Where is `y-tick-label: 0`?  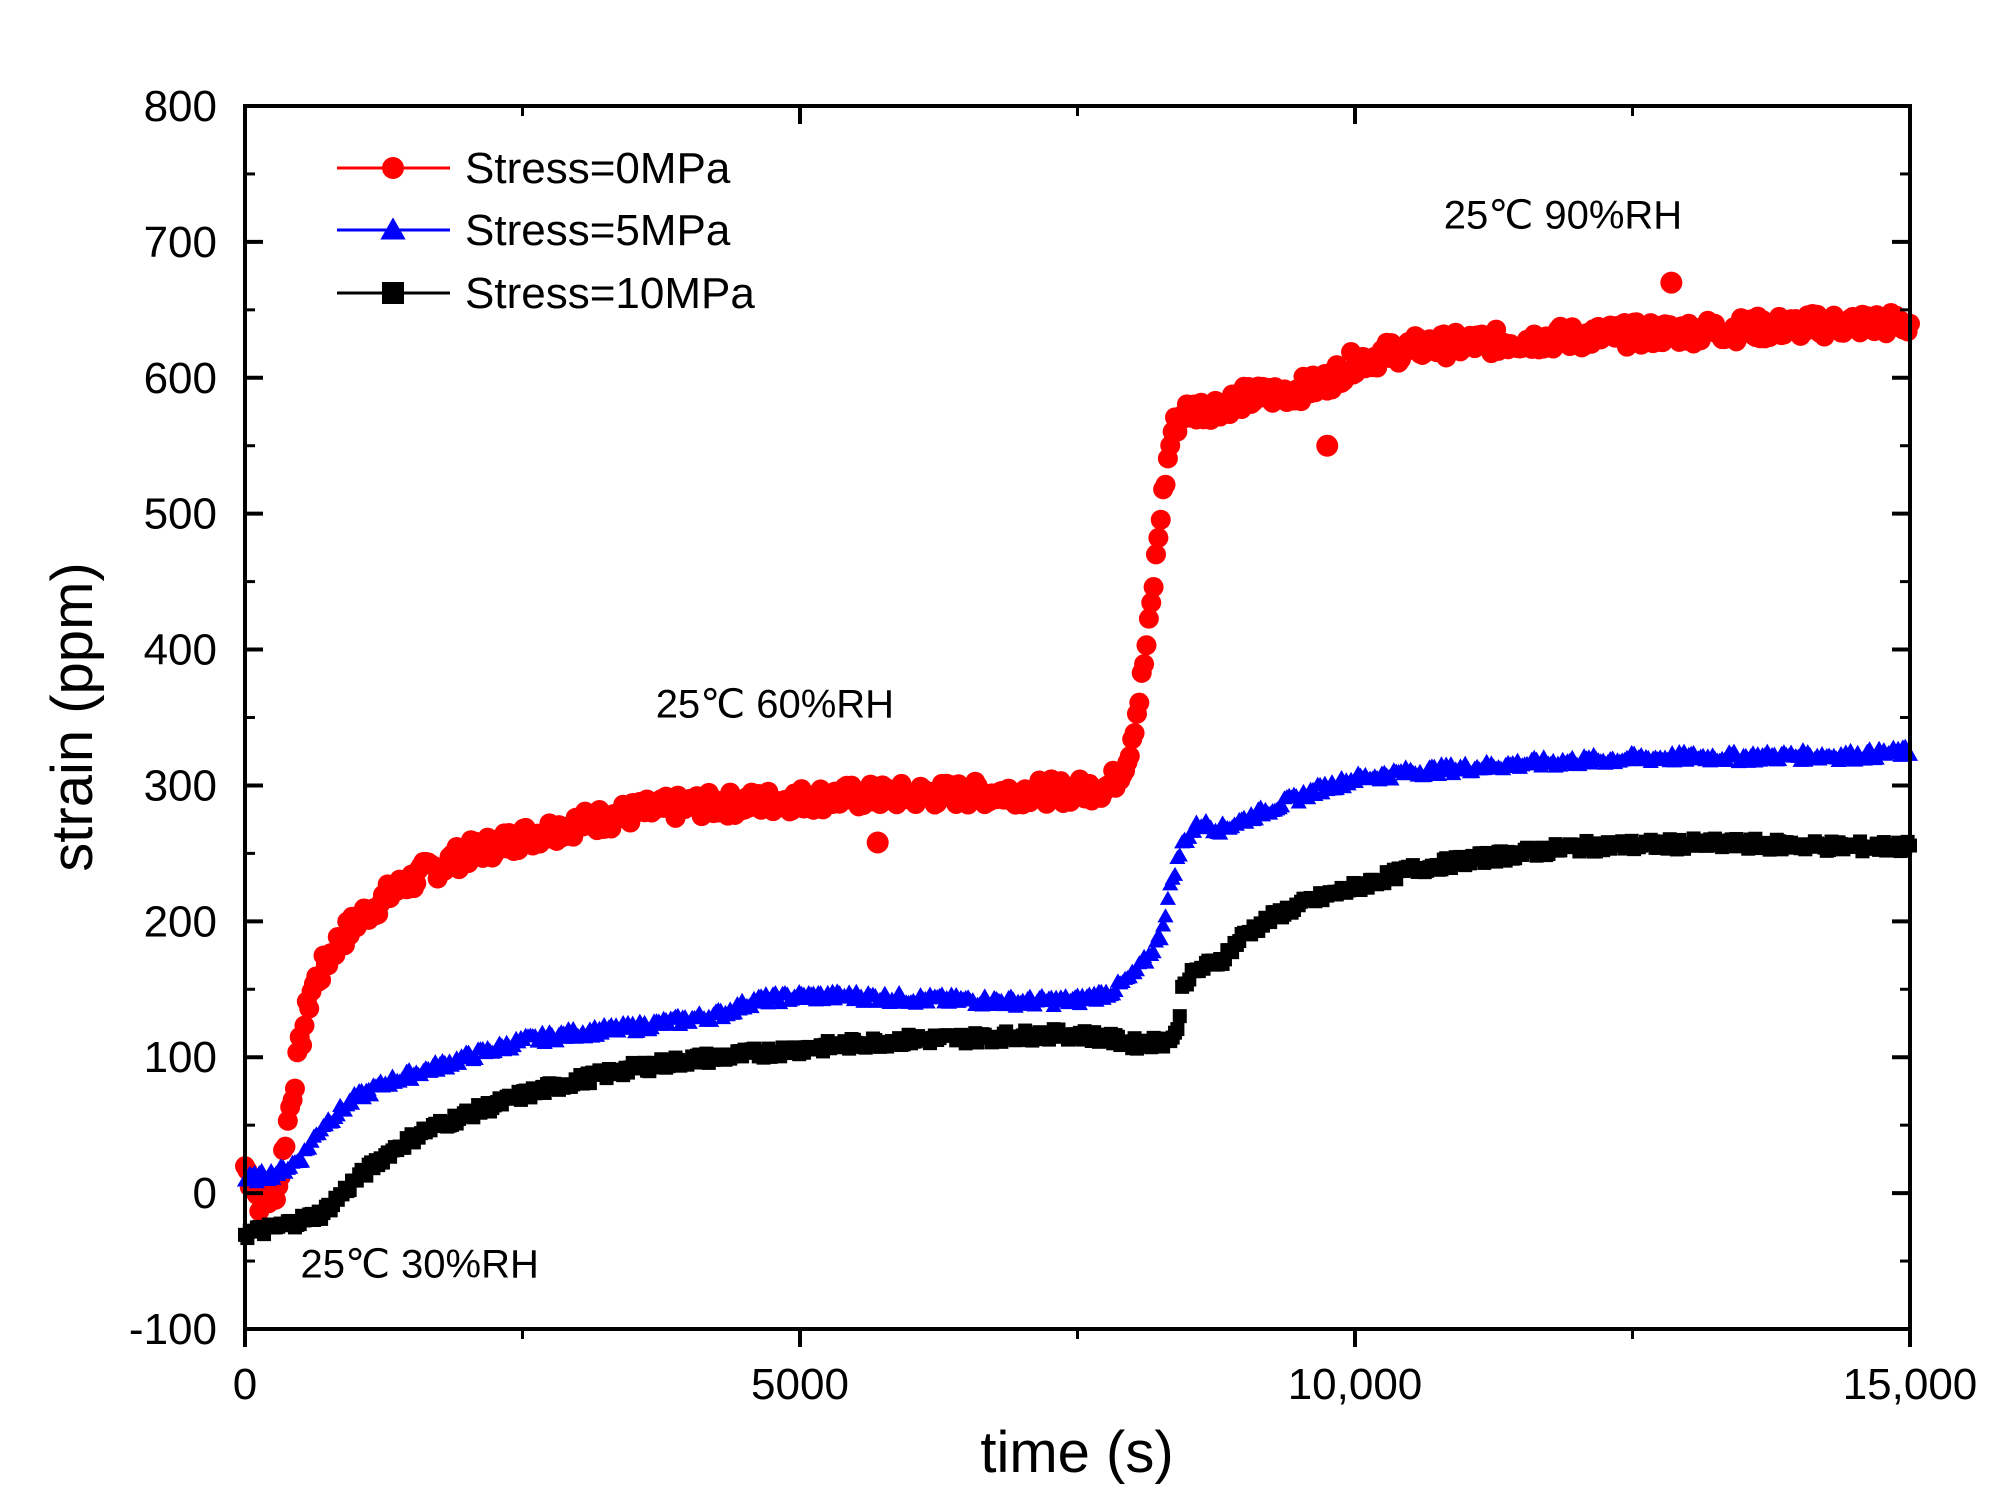
y-tick-label: 0 is located at coordinates (205, 1193).